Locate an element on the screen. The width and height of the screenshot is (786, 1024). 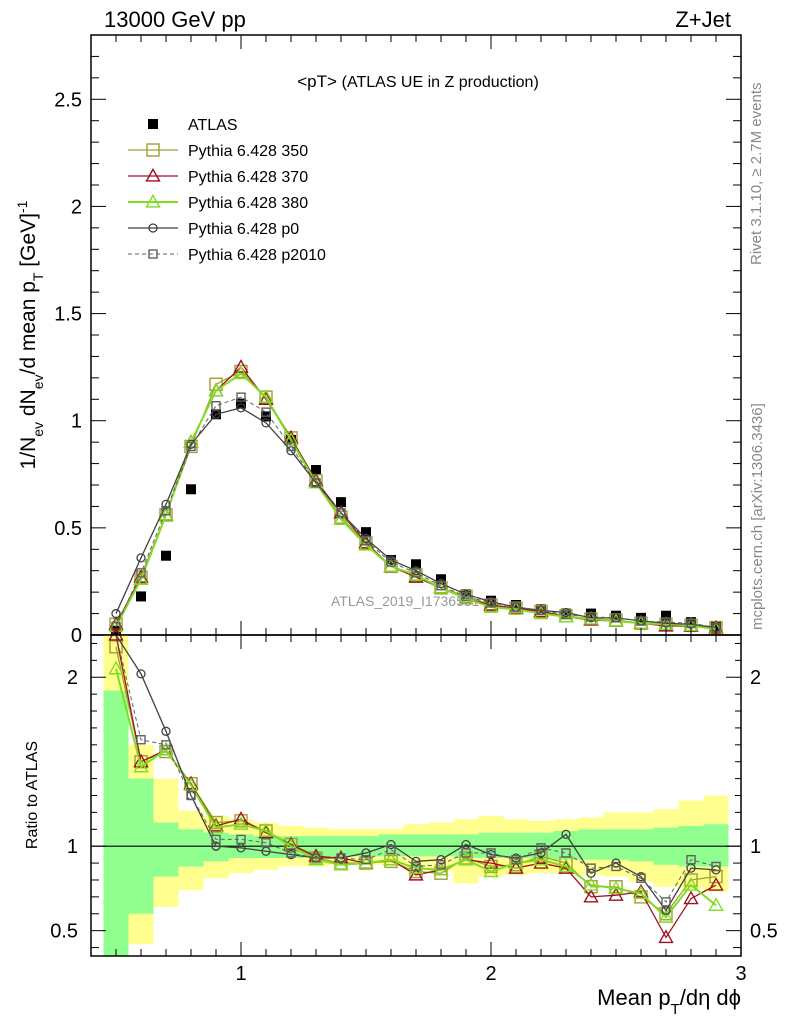
x-axis-title: Mean pT/dη dϕ is located at coordinates (669, 1001).